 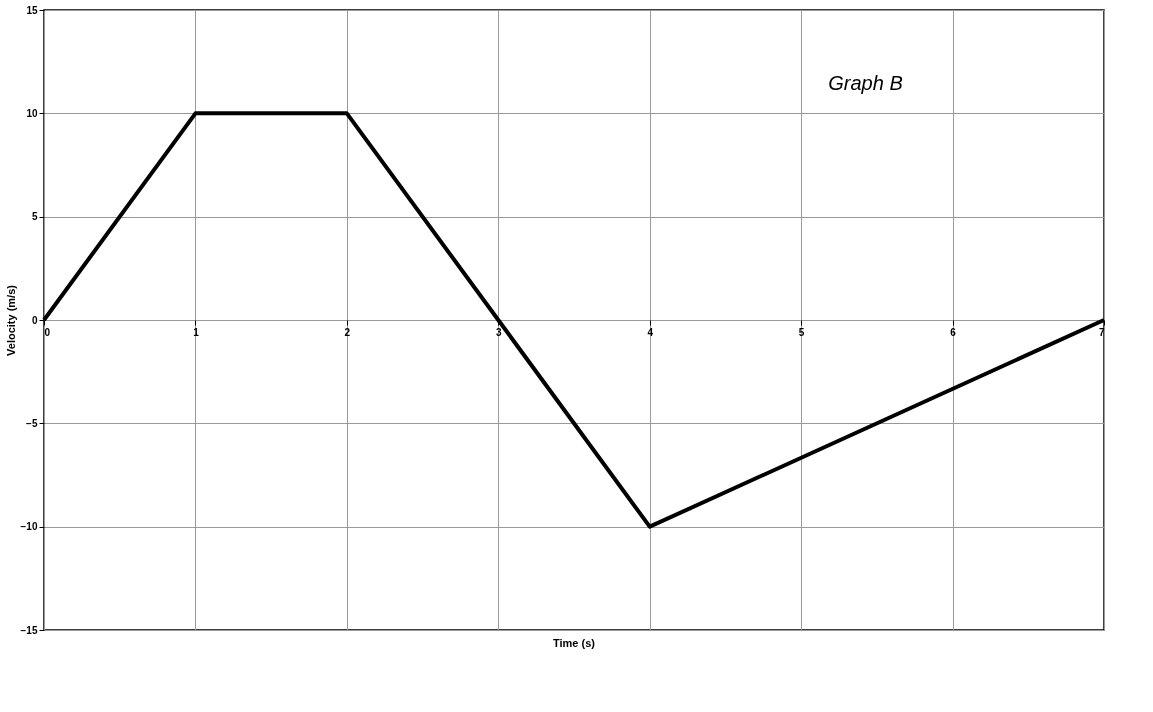 I want to click on x-tick-label: 3, so click(x=499, y=332).